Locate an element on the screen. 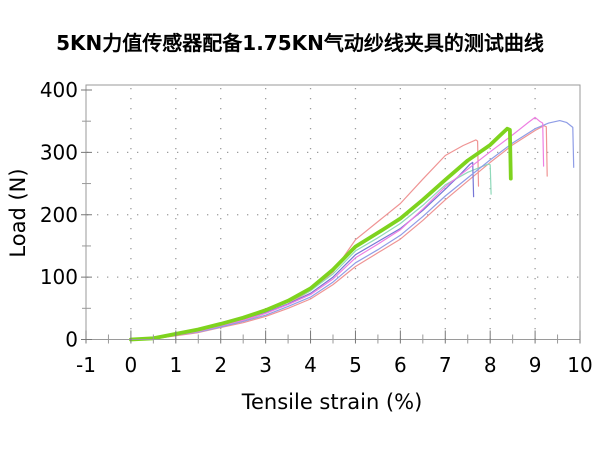 This screenshot has height=450, width=600. y-tick-label: 400 is located at coordinates (59, 90).